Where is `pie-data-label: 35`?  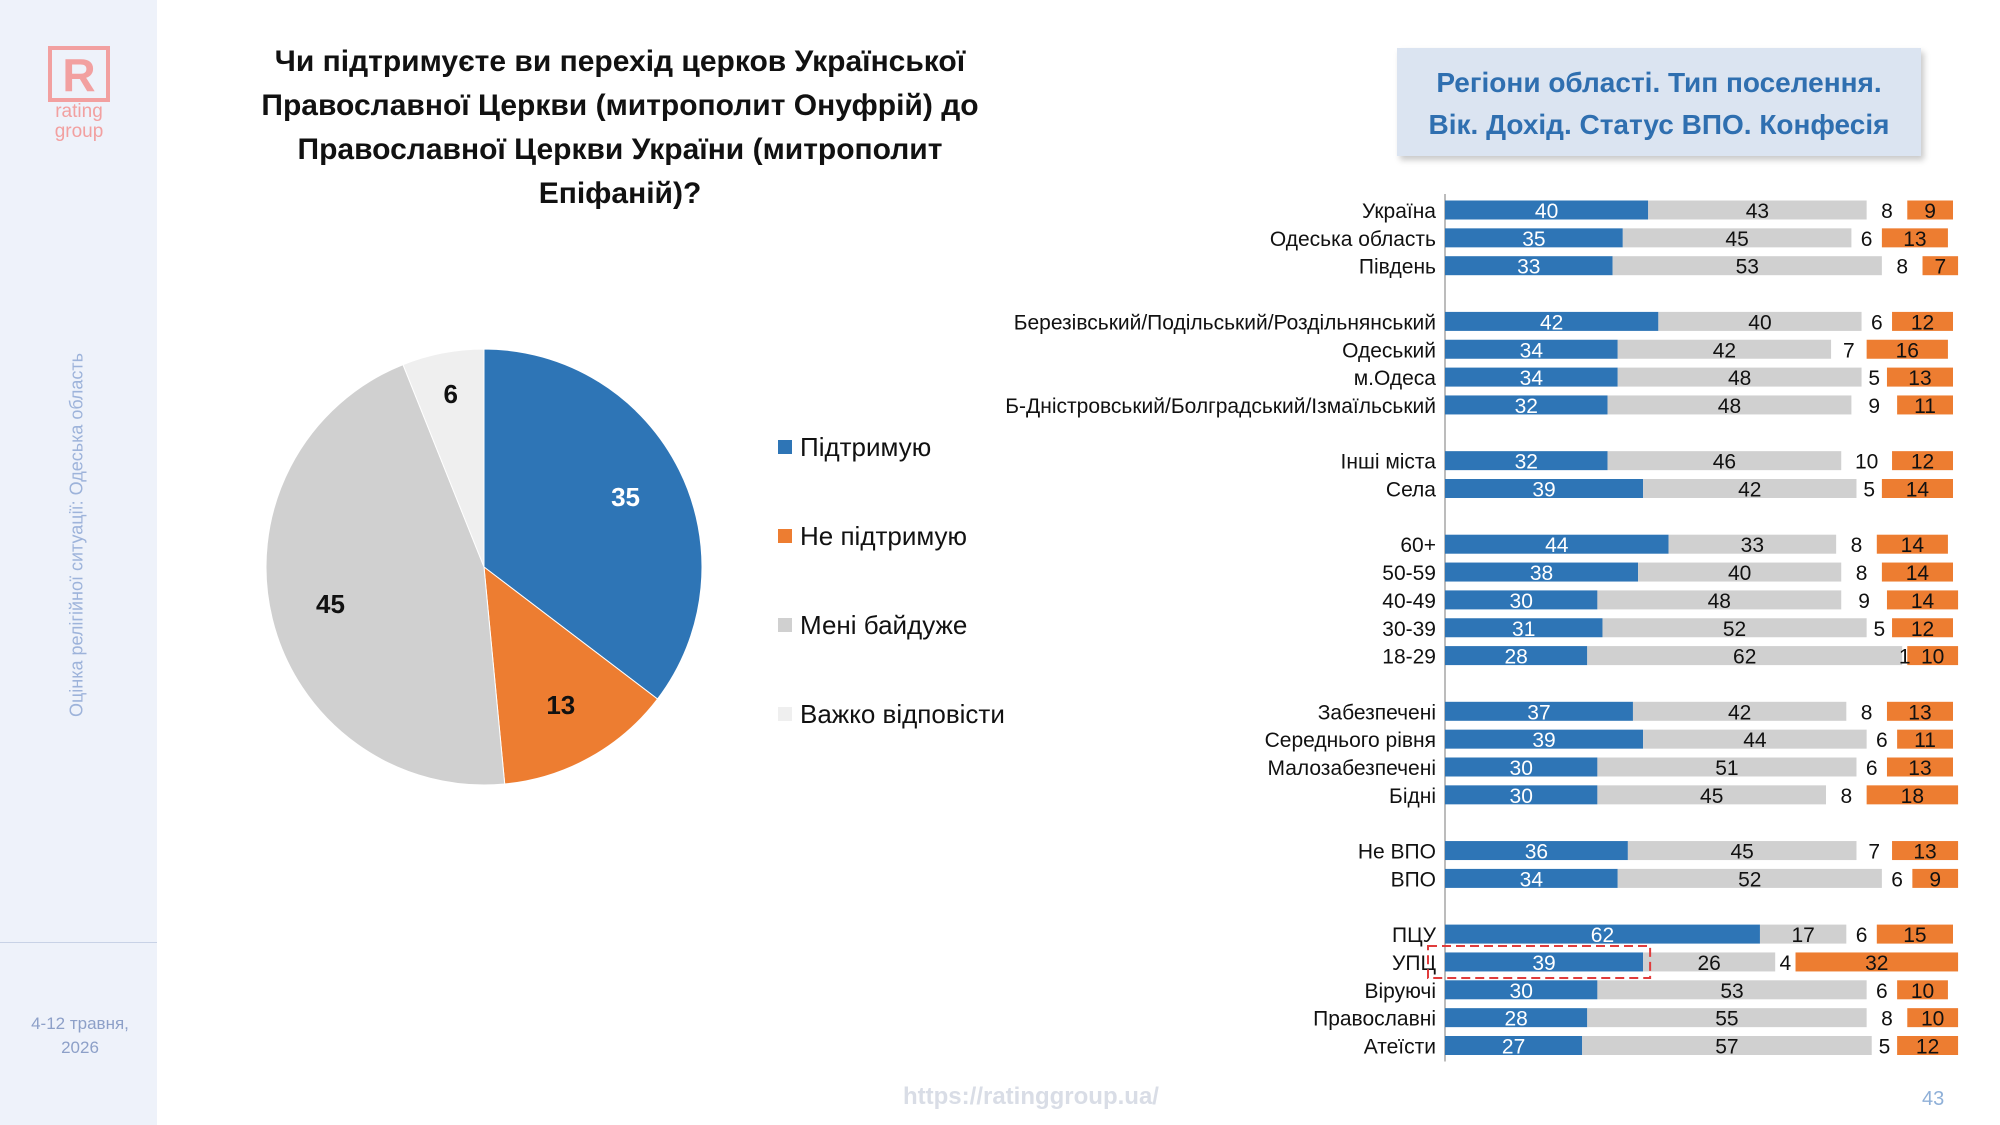 pie-data-label: 35 is located at coordinates (625, 497).